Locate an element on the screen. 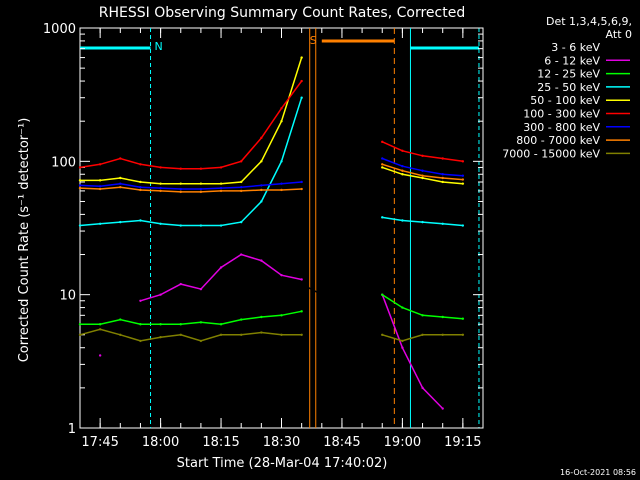 The image size is (640, 480). x-axis-label: Start Time (28-Mar-04 17:40:02) is located at coordinates (282, 463).